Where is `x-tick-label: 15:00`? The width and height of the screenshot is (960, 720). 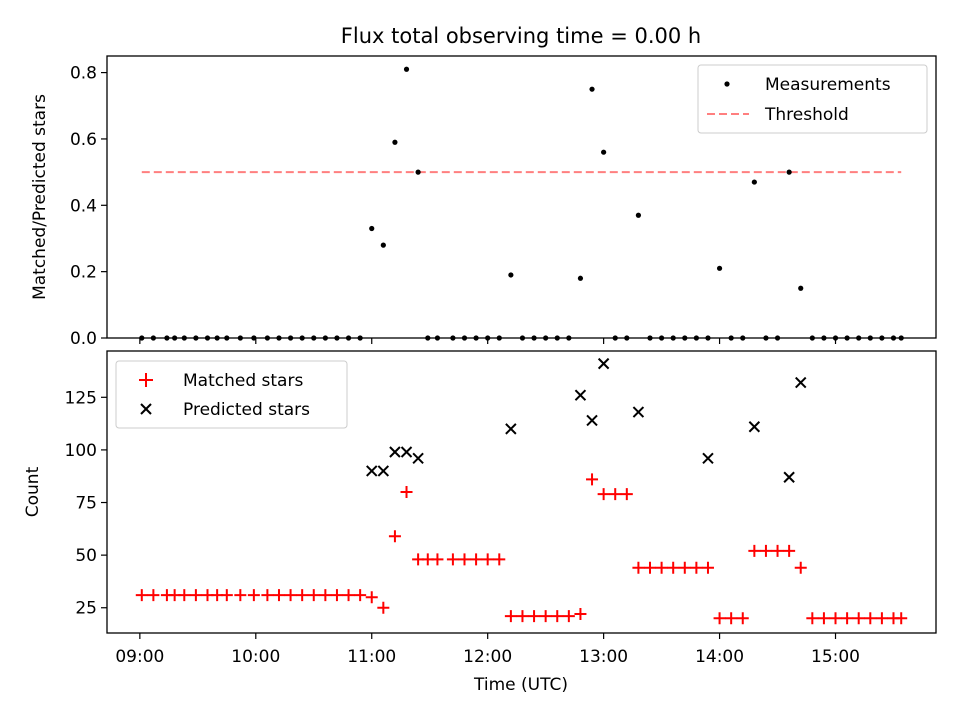
x-tick-label: 15:00 is located at coordinates (835, 657).